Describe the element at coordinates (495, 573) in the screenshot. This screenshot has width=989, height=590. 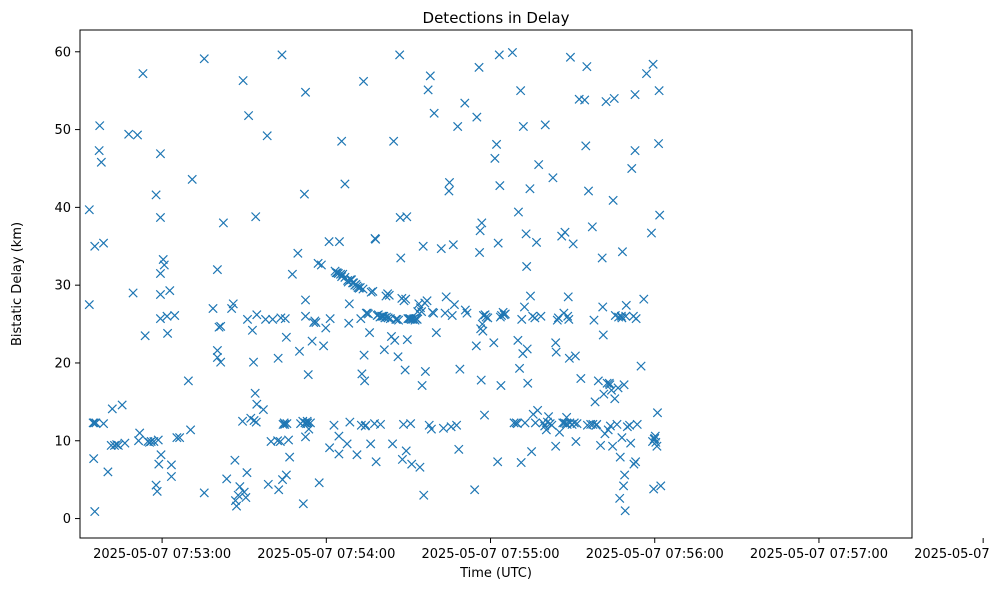
I see `x-axis-label: Time (UTC)` at that location.